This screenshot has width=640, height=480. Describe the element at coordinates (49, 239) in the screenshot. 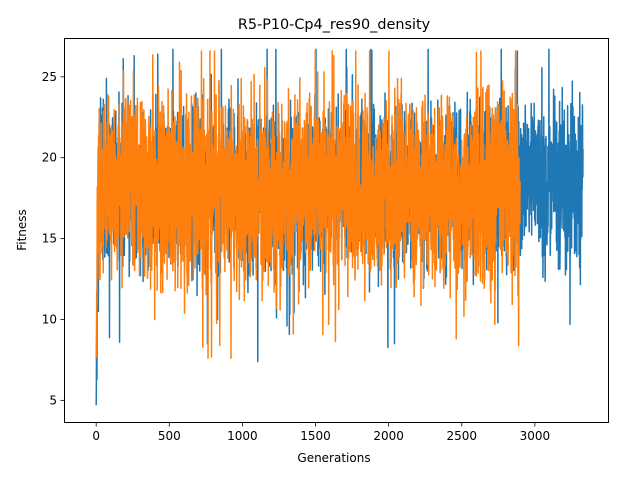

I see `y-tick-label: 15` at that location.